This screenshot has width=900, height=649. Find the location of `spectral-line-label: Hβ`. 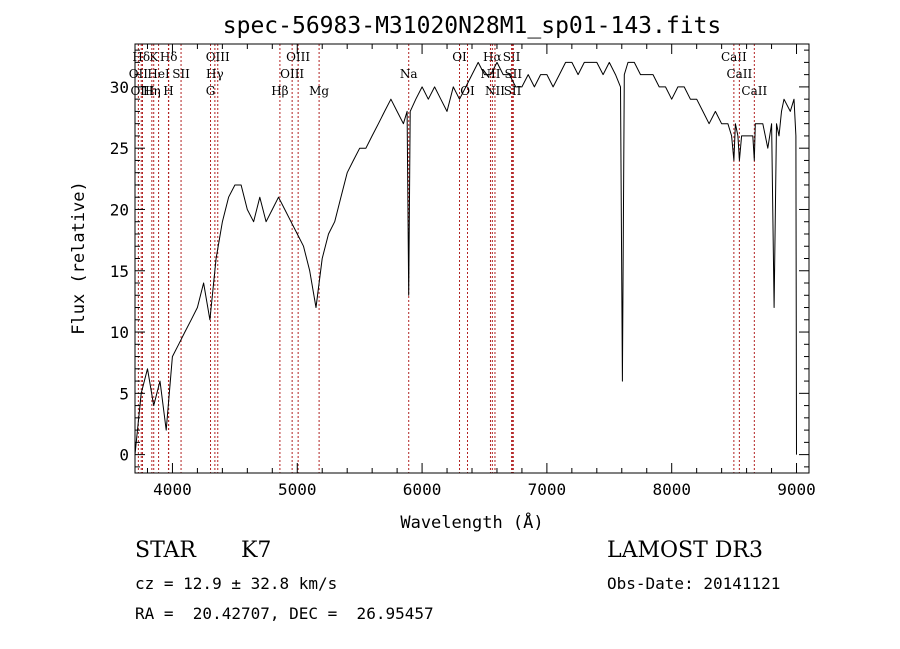

spectral-line-label: Hβ is located at coordinates (279, 91).